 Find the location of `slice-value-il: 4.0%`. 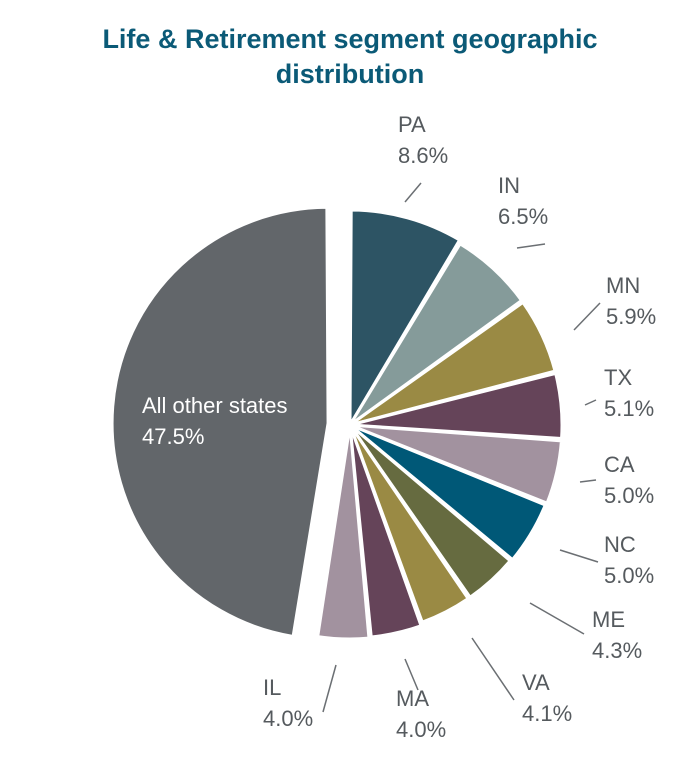

slice-value-il: 4.0% is located at coordinates (288, 718).